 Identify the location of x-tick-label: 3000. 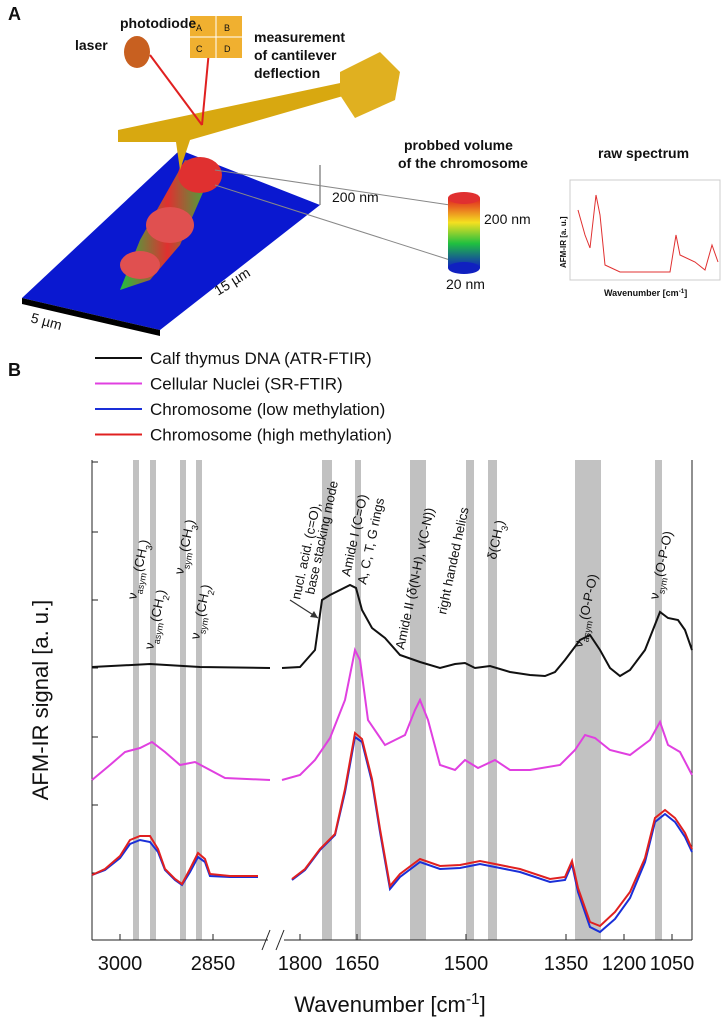
(120, 964).